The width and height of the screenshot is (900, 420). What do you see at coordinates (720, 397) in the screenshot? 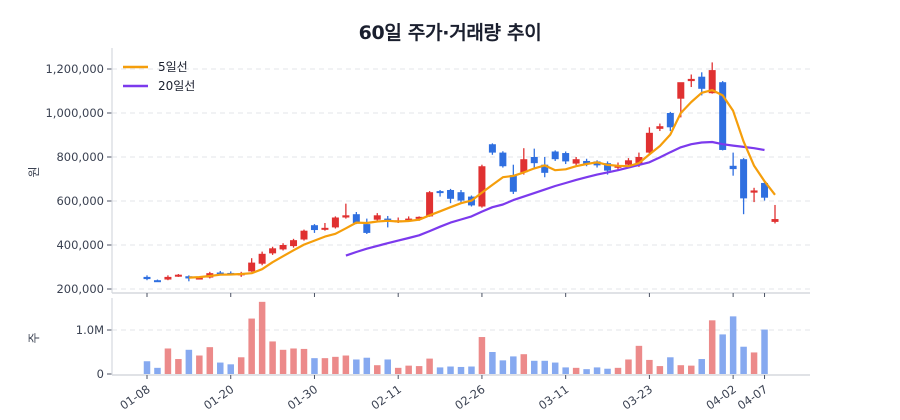
I see `x-tick-label: 04-02` at bounding box center [720, 397].